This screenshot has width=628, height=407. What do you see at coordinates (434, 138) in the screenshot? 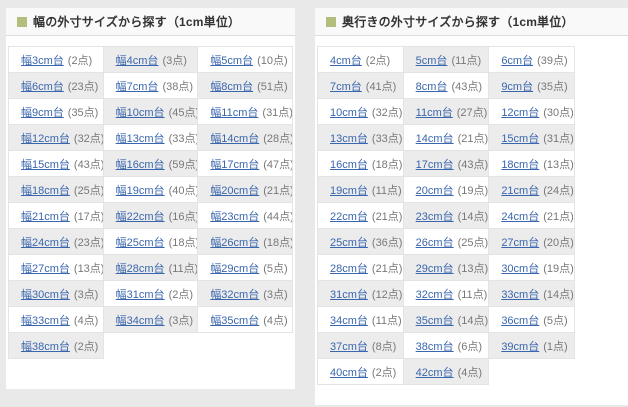
I see `size-filter-link: 14cm台` at bounding box center [434, 138].